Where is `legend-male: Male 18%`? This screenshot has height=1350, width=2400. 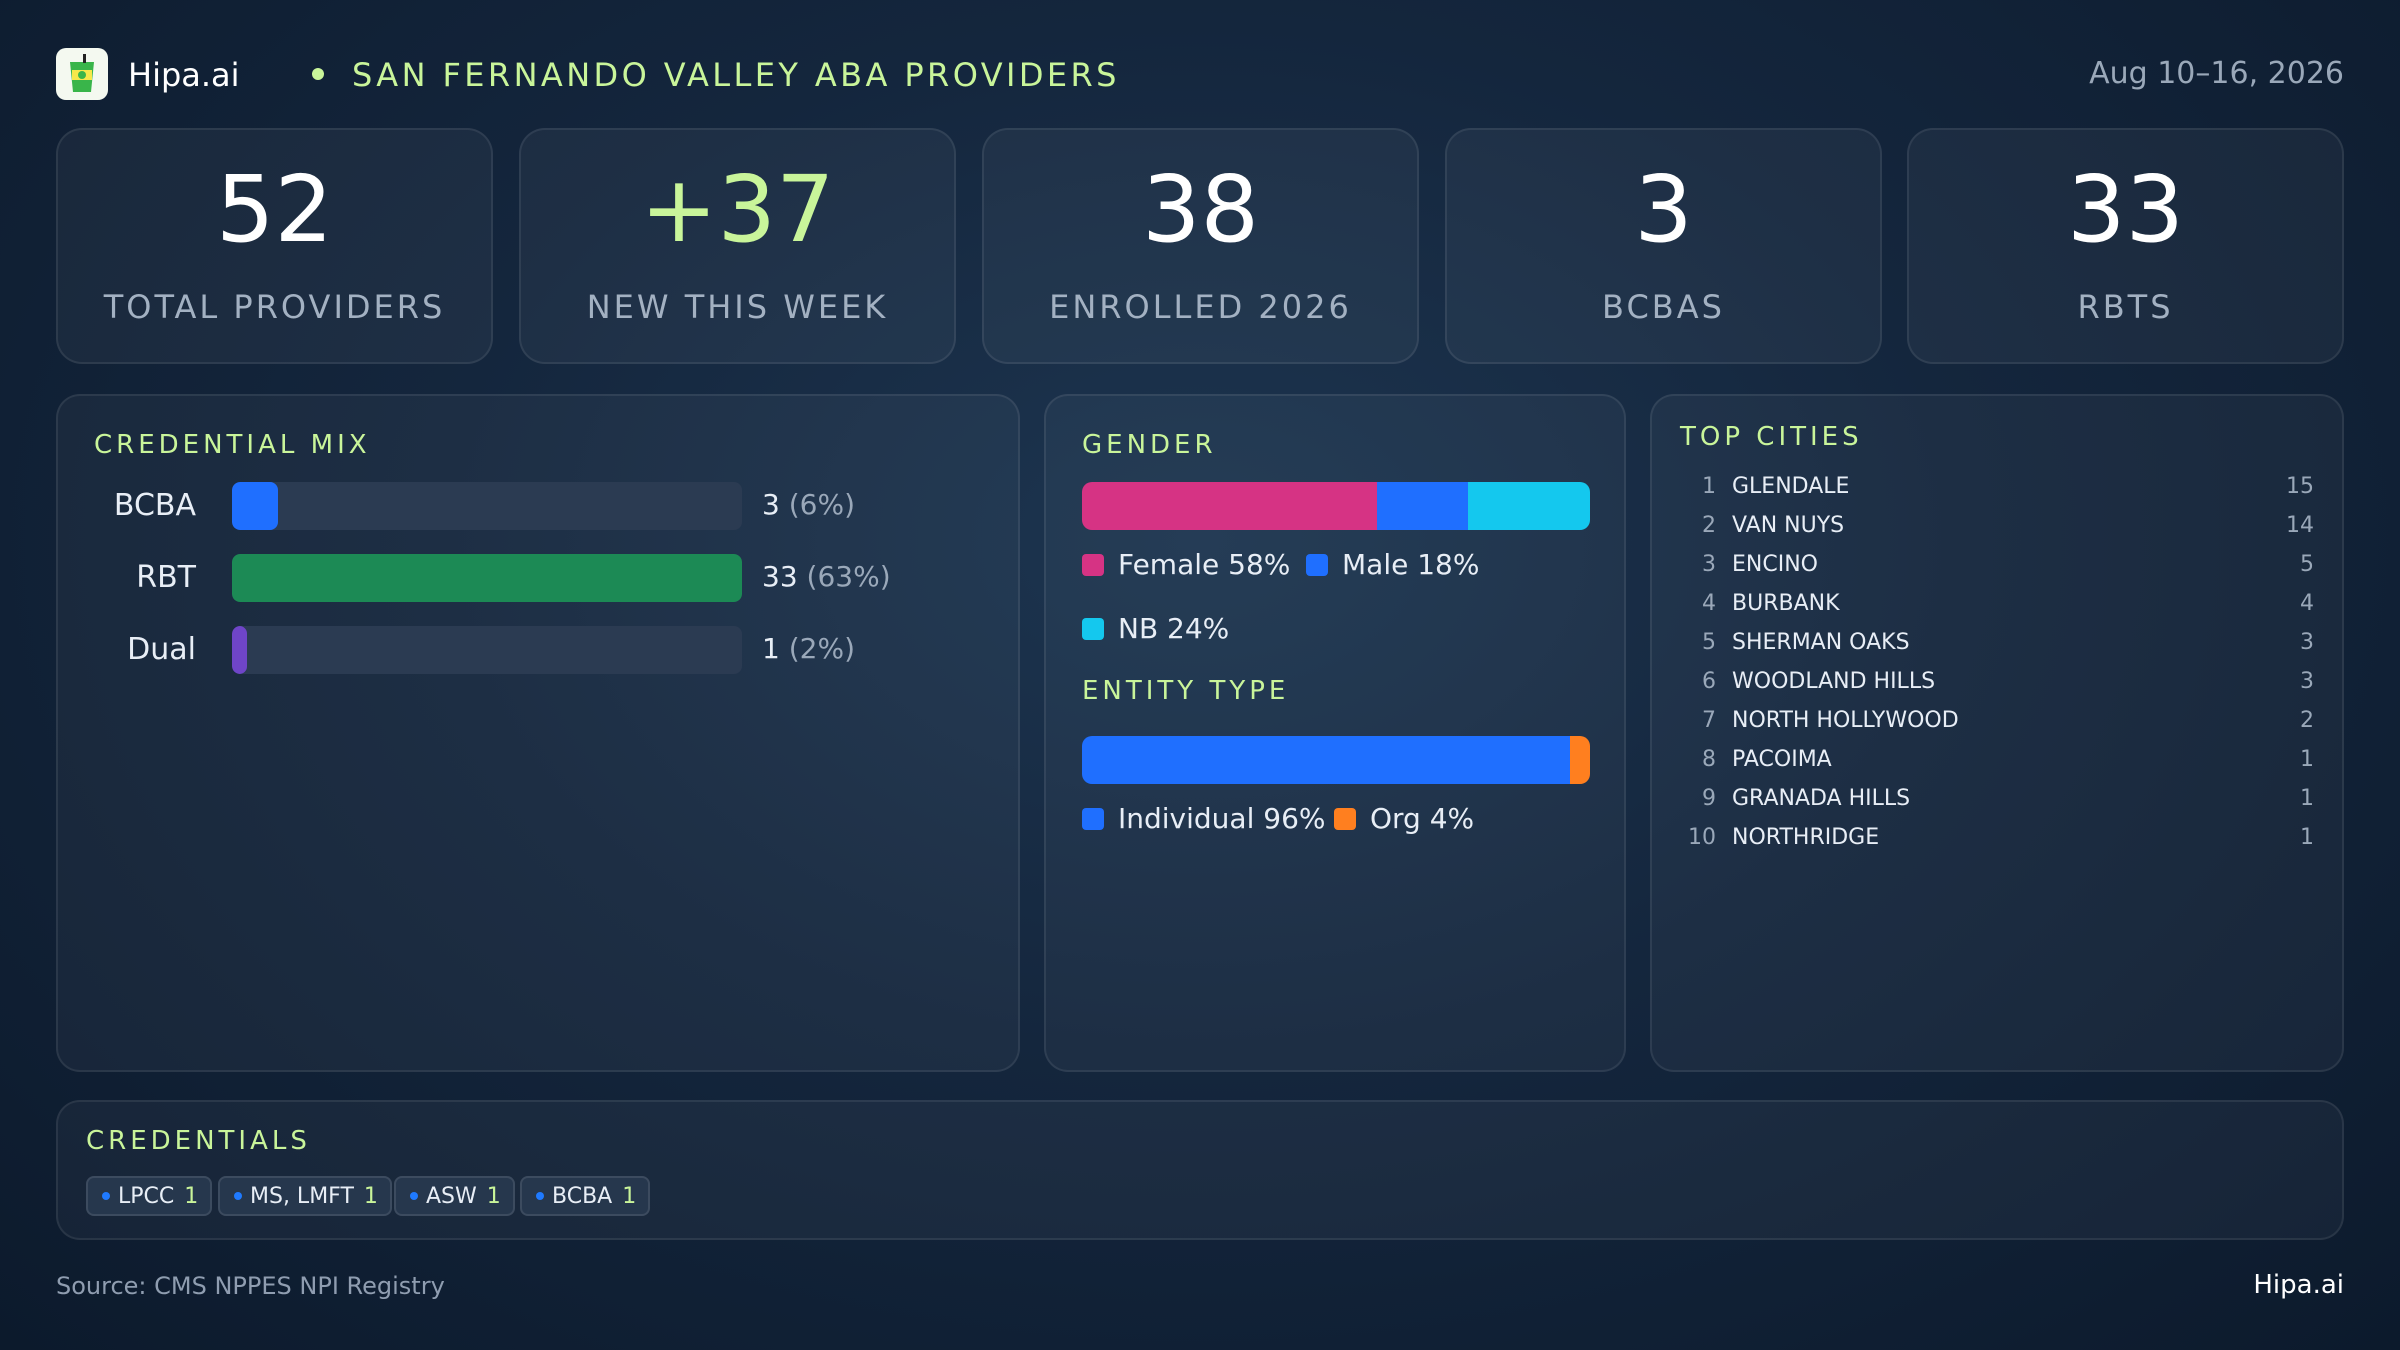
legend-male: Male 18% is located at coordinates (1392, 564).